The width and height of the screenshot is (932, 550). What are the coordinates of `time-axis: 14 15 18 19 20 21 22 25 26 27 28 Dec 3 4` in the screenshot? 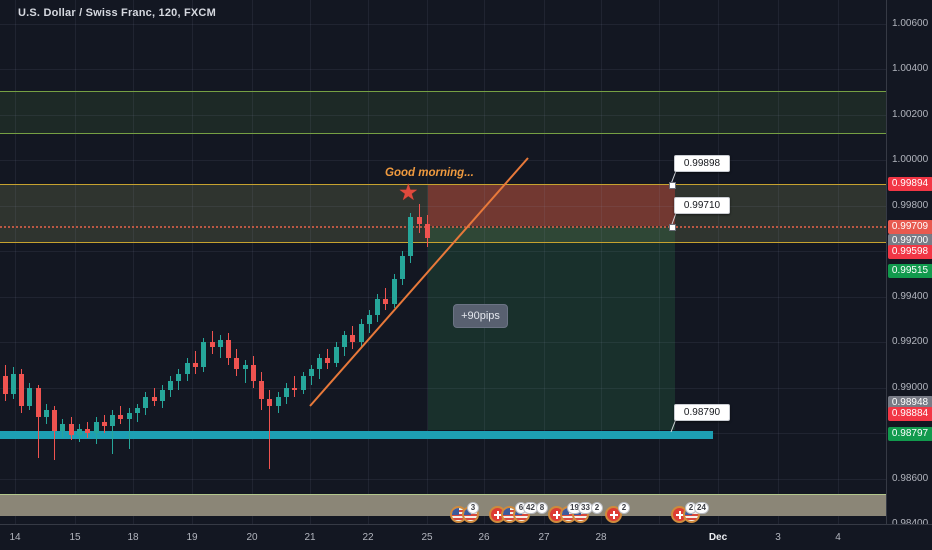 It's located at (466, 537).